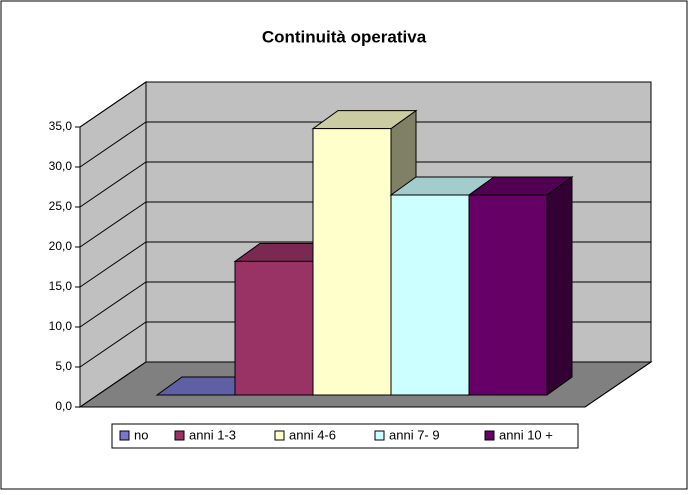 The width and height of the screenshot is (688, 495). What do you see at coordinates (61, 166) in the screenshot?
I see `y-tick-label: 30,0` at bounding box center [61, 166].